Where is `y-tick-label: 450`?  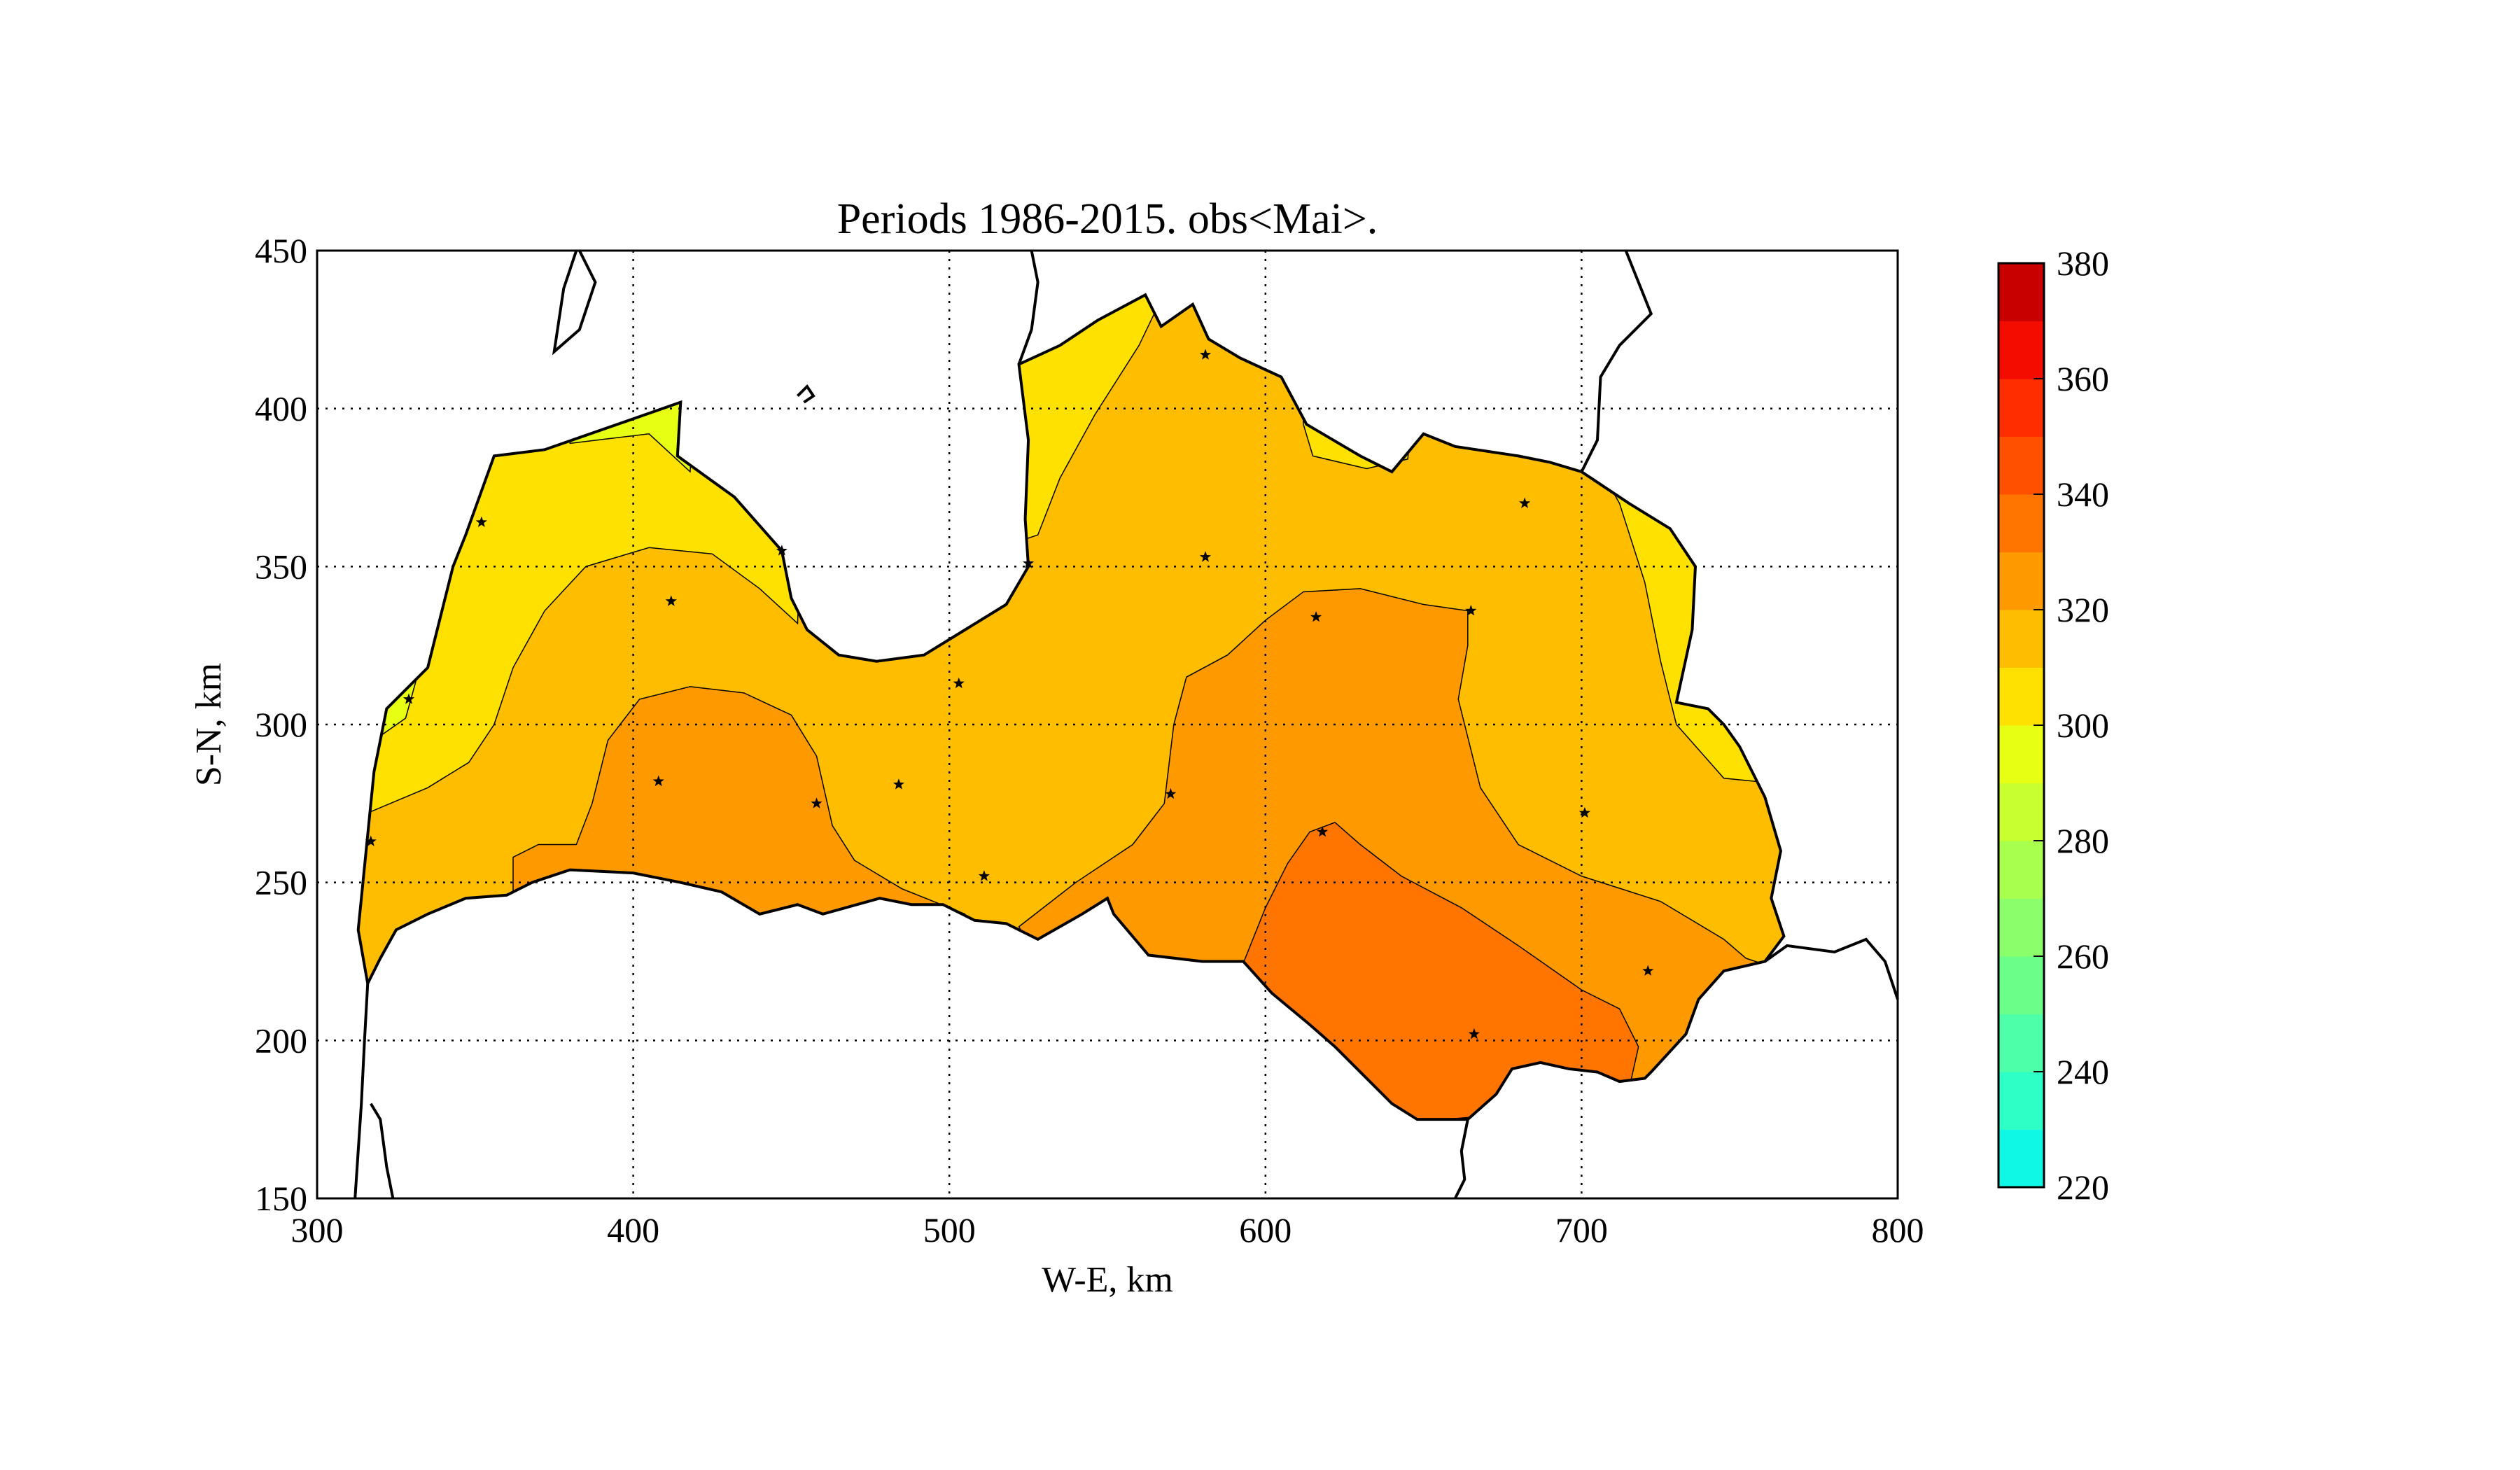
y-tick-label: 450 is located at coordinates (281, 250).